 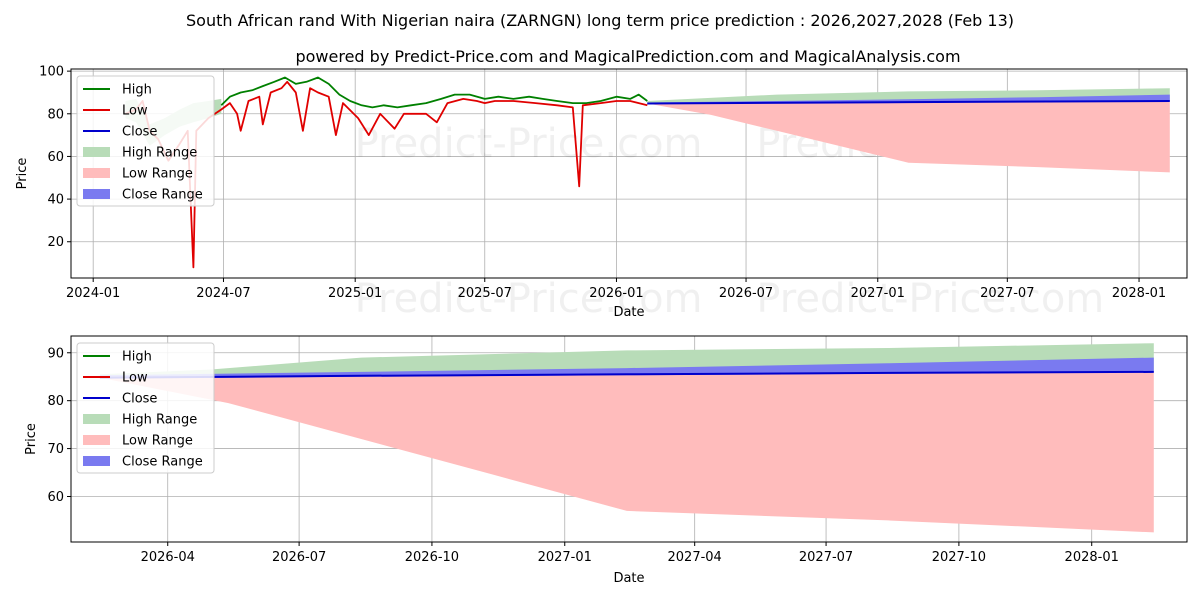 I want to click on high-series-line, so click(x=434, y=92).